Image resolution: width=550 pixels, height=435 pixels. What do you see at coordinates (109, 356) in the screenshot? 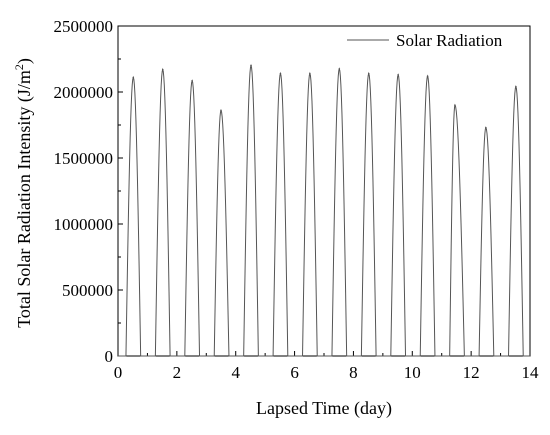
I see `y-tick-label: 0` at bounding box center [109, 356].